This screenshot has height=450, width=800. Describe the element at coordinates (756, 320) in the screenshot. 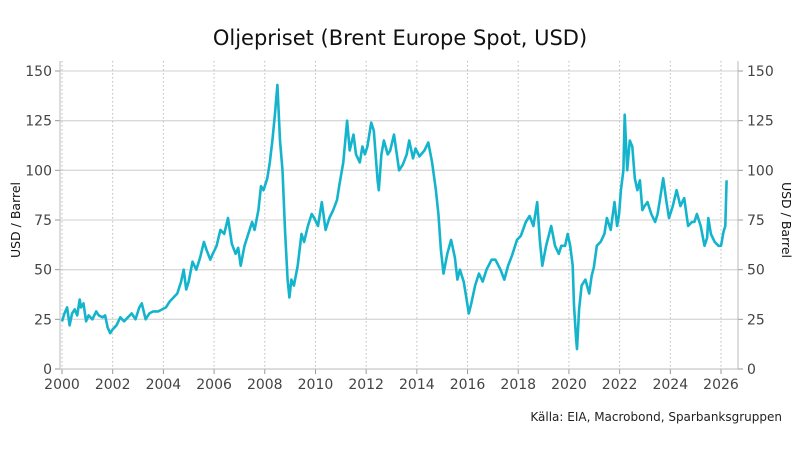

I see `y-tick-label-right: 25` at that location.